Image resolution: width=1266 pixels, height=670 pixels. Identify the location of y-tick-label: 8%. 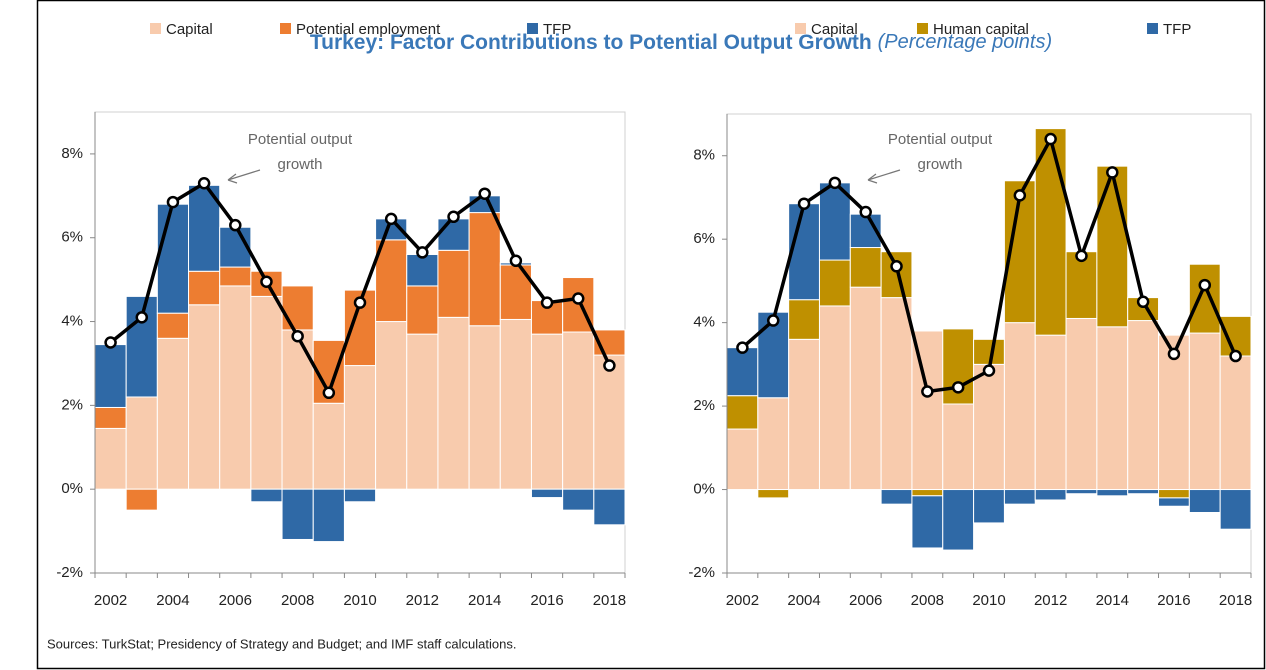
(72, 153).